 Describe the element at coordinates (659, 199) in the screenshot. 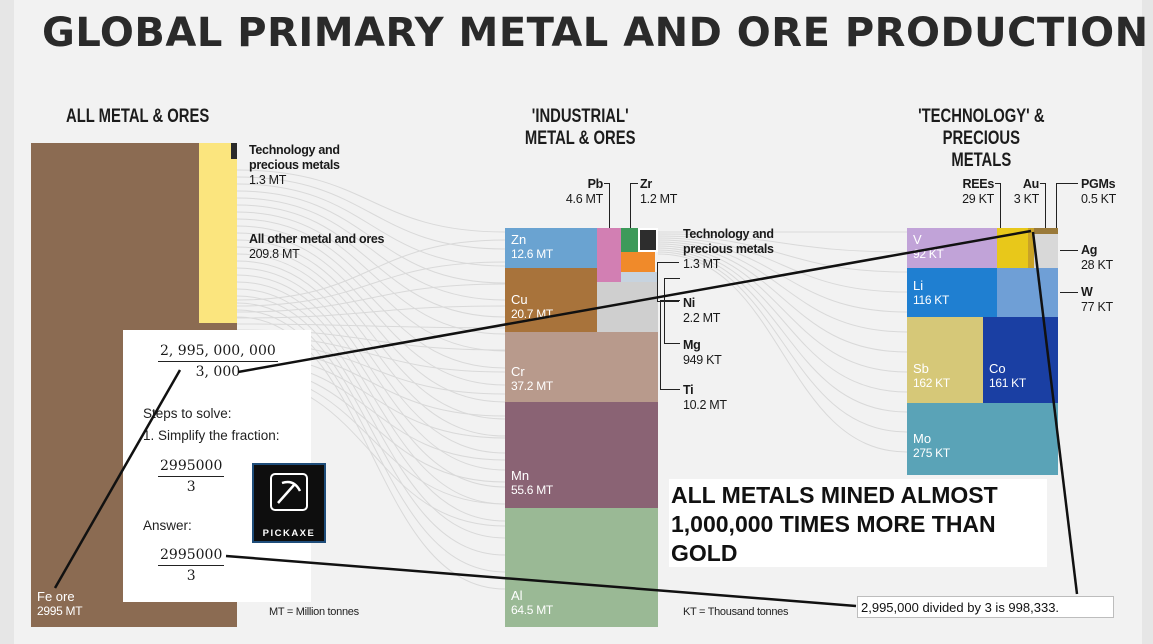

I see `zr-value: 1.2 MT` at that location.